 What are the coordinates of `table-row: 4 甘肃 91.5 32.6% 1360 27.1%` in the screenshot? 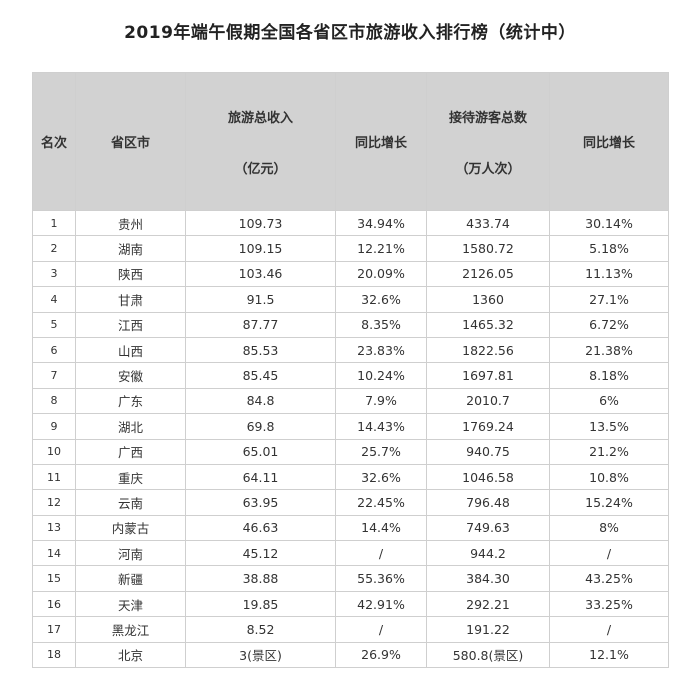 It's located at (350, 299).